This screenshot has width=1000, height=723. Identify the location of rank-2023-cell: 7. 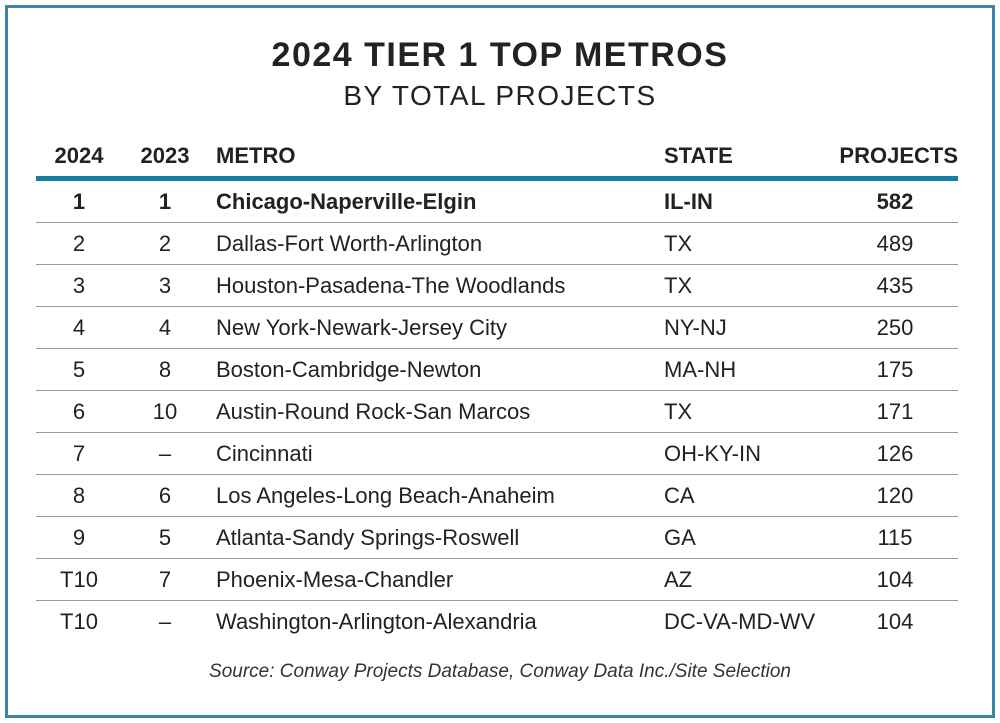
(165, 579).